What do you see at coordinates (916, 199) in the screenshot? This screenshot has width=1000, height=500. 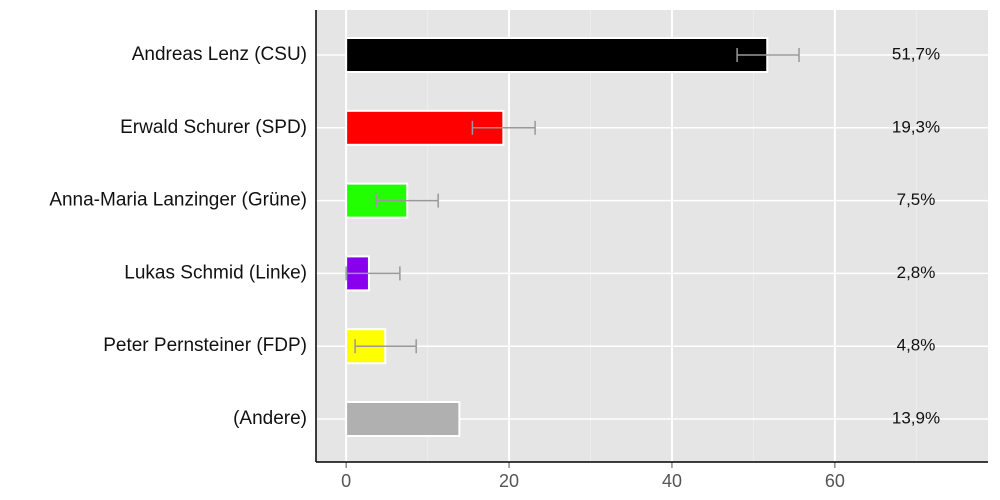 I see `value-label: 7,5%` at bounding box center [916, 199].